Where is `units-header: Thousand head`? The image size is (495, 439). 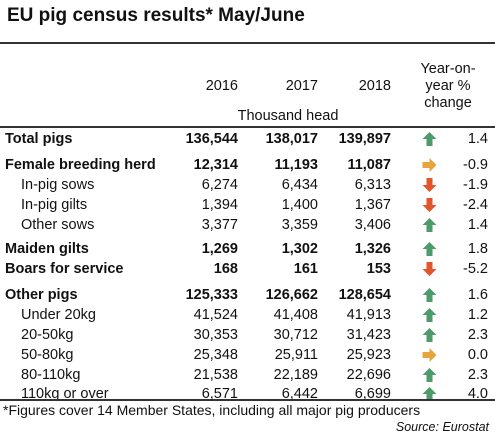
units-header: Thousand head is located at coordinates (288, 116).